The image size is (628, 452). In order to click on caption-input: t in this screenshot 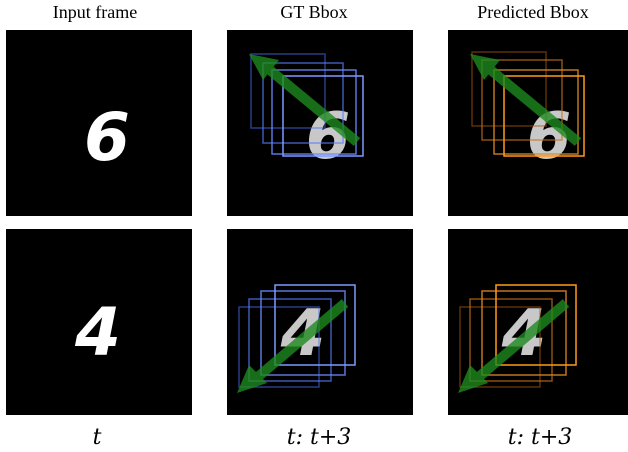, I will do `click(97, 437)`.